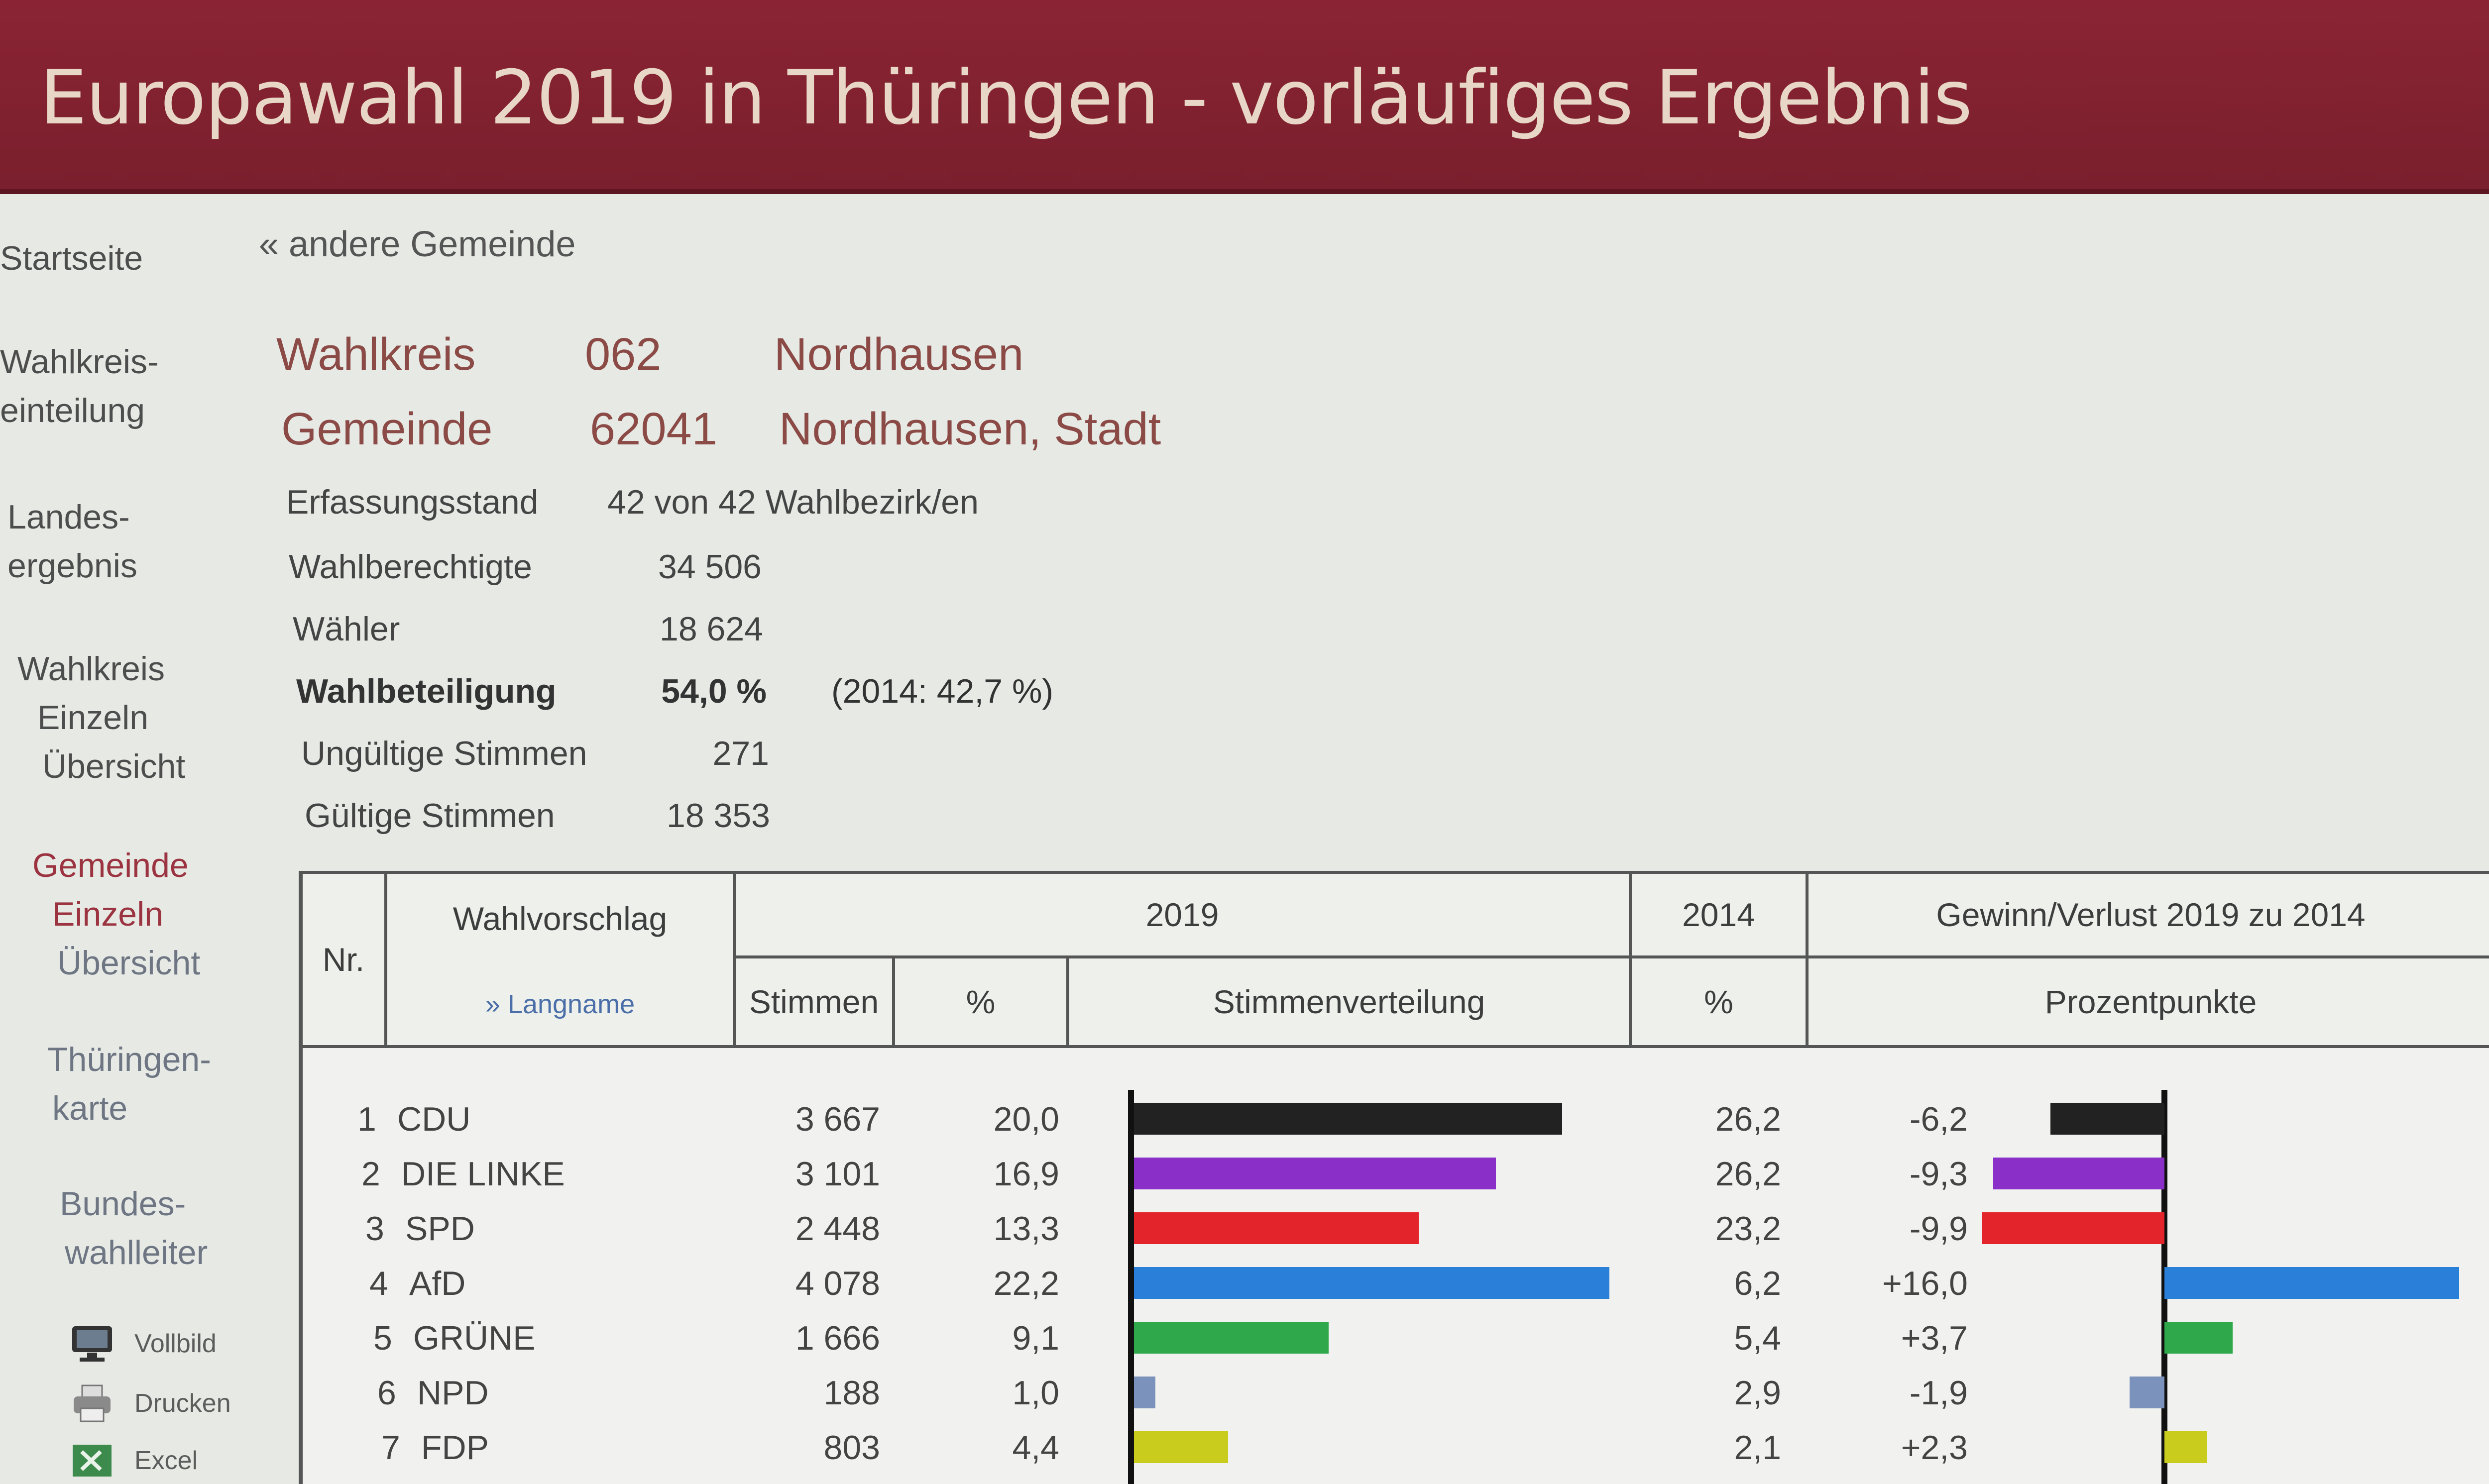 This screenshot has width=2489, height=1484. I want to click on sidebar-item-landesergebnis: Landes- ergebnis, so click(72, 541).